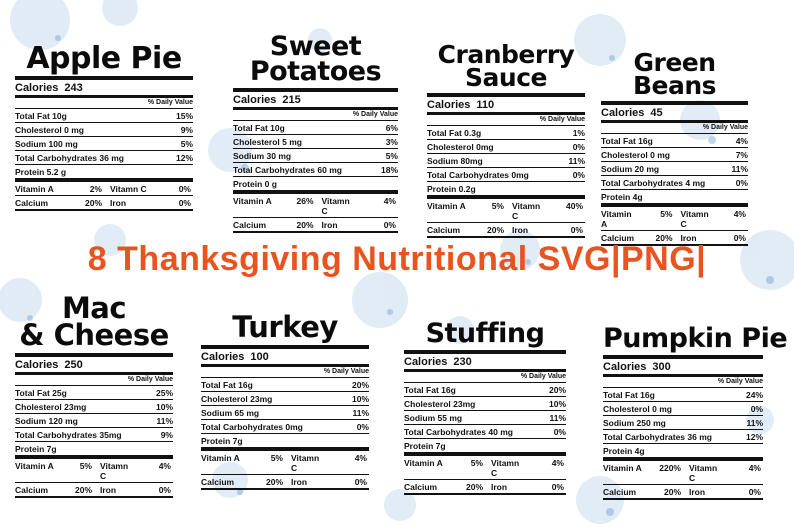  I want to click on nutrient-row: Protein 4g, so click(683, 452).